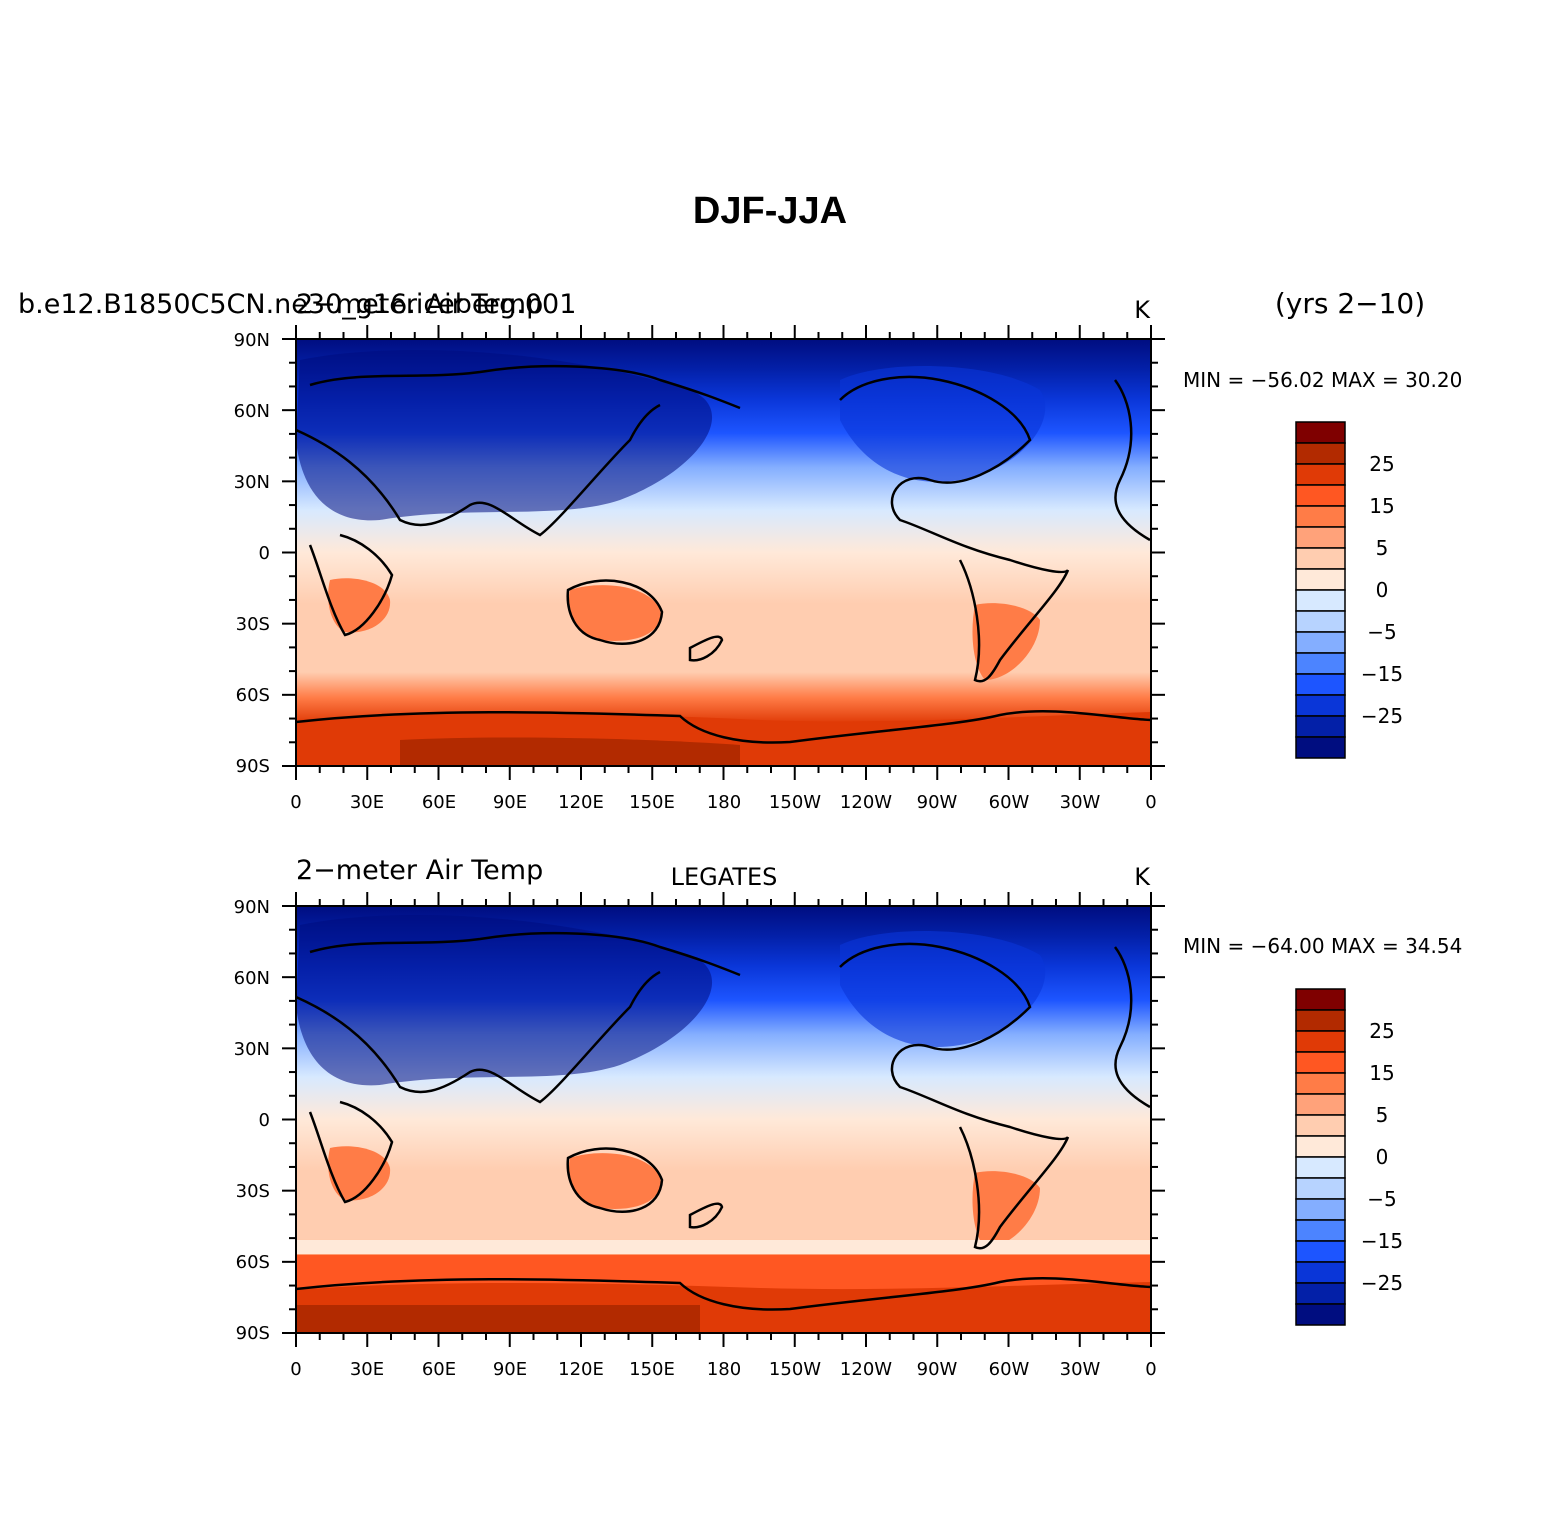 Image resolution: width=1541 pixels, height=1538 pixels. Describe the element at coordinates (253, 1262) in the screenshot. I see `lat-tick-label: 60S` at that location.